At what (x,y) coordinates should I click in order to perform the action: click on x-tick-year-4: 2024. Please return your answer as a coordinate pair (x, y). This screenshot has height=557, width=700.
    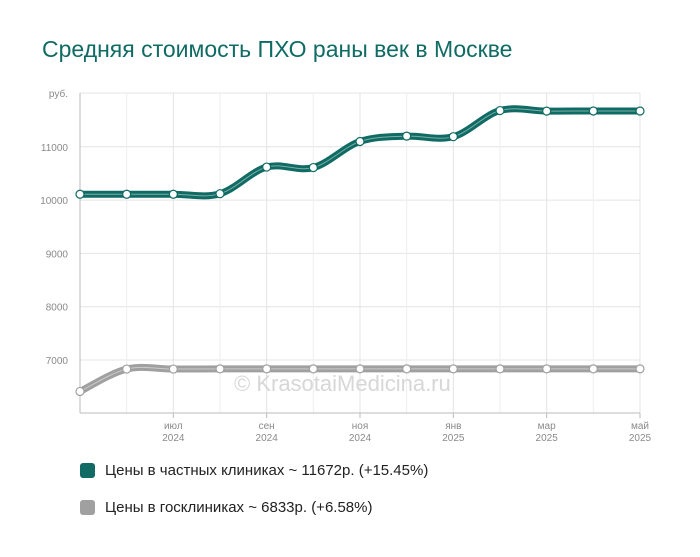
    Looking at the image, I should click on (267, 438).